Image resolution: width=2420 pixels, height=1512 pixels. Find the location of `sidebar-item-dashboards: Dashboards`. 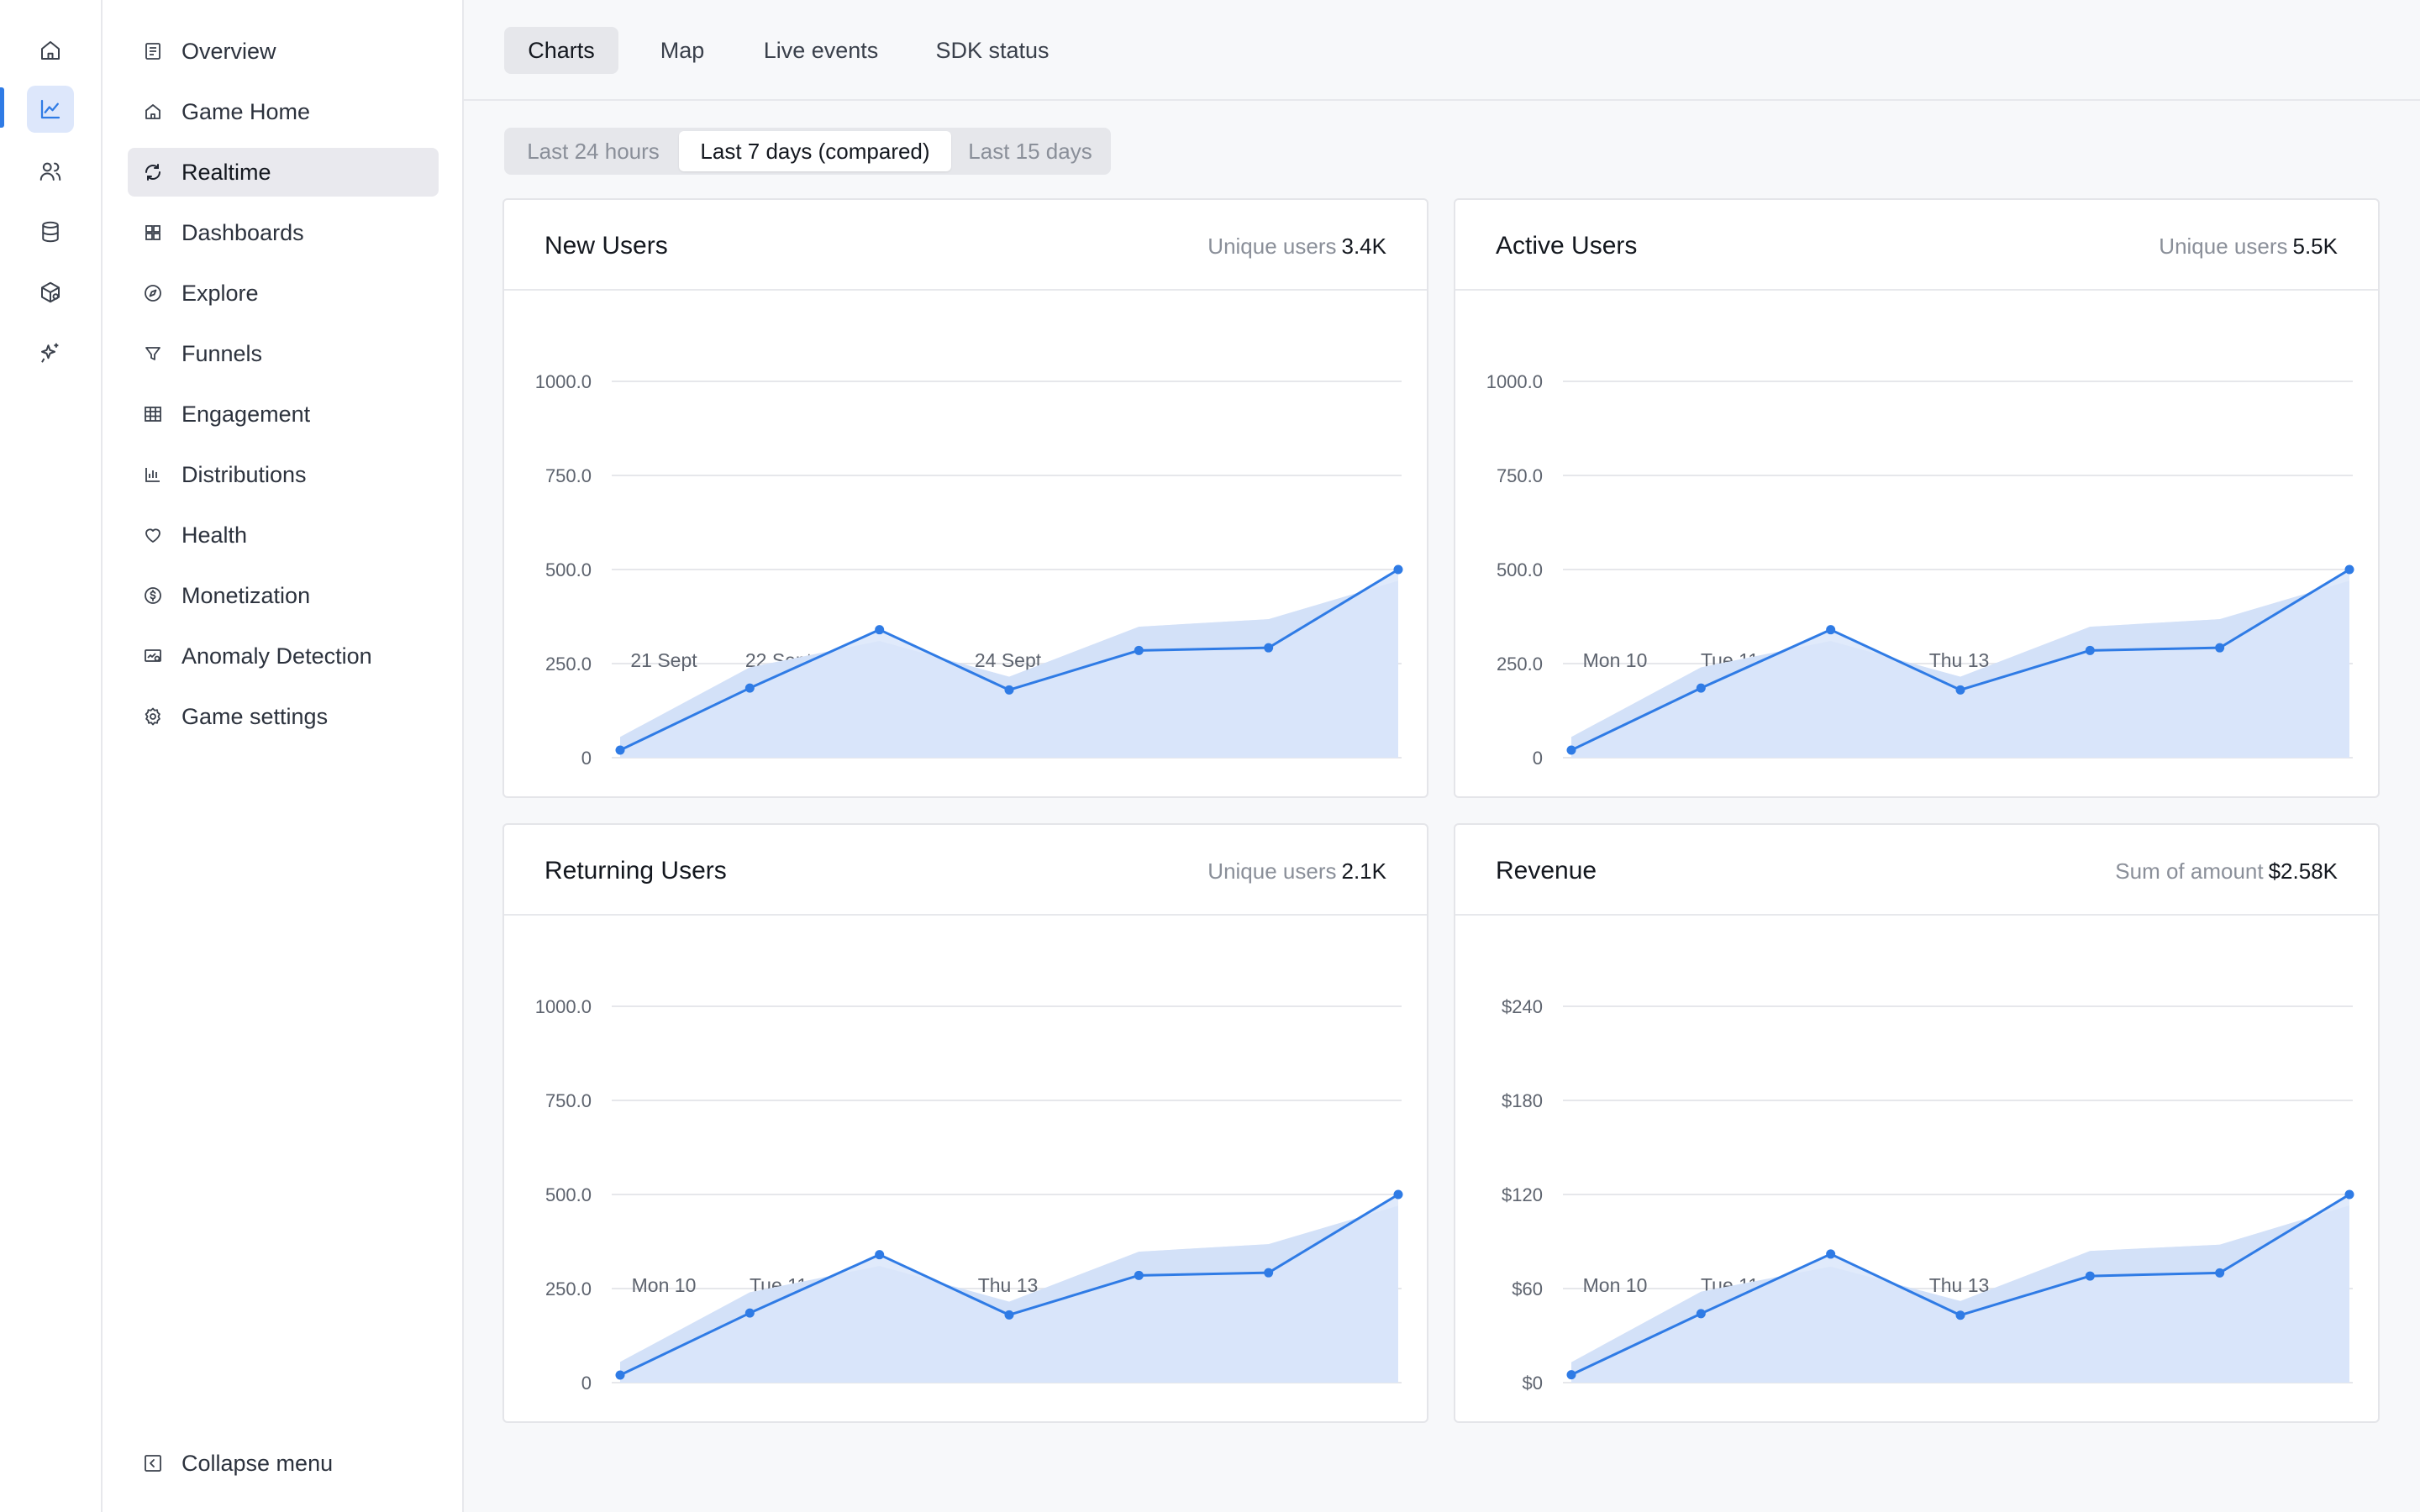

sidebar-item-dashboards: Dashboards is located at coordinates (284, 232).